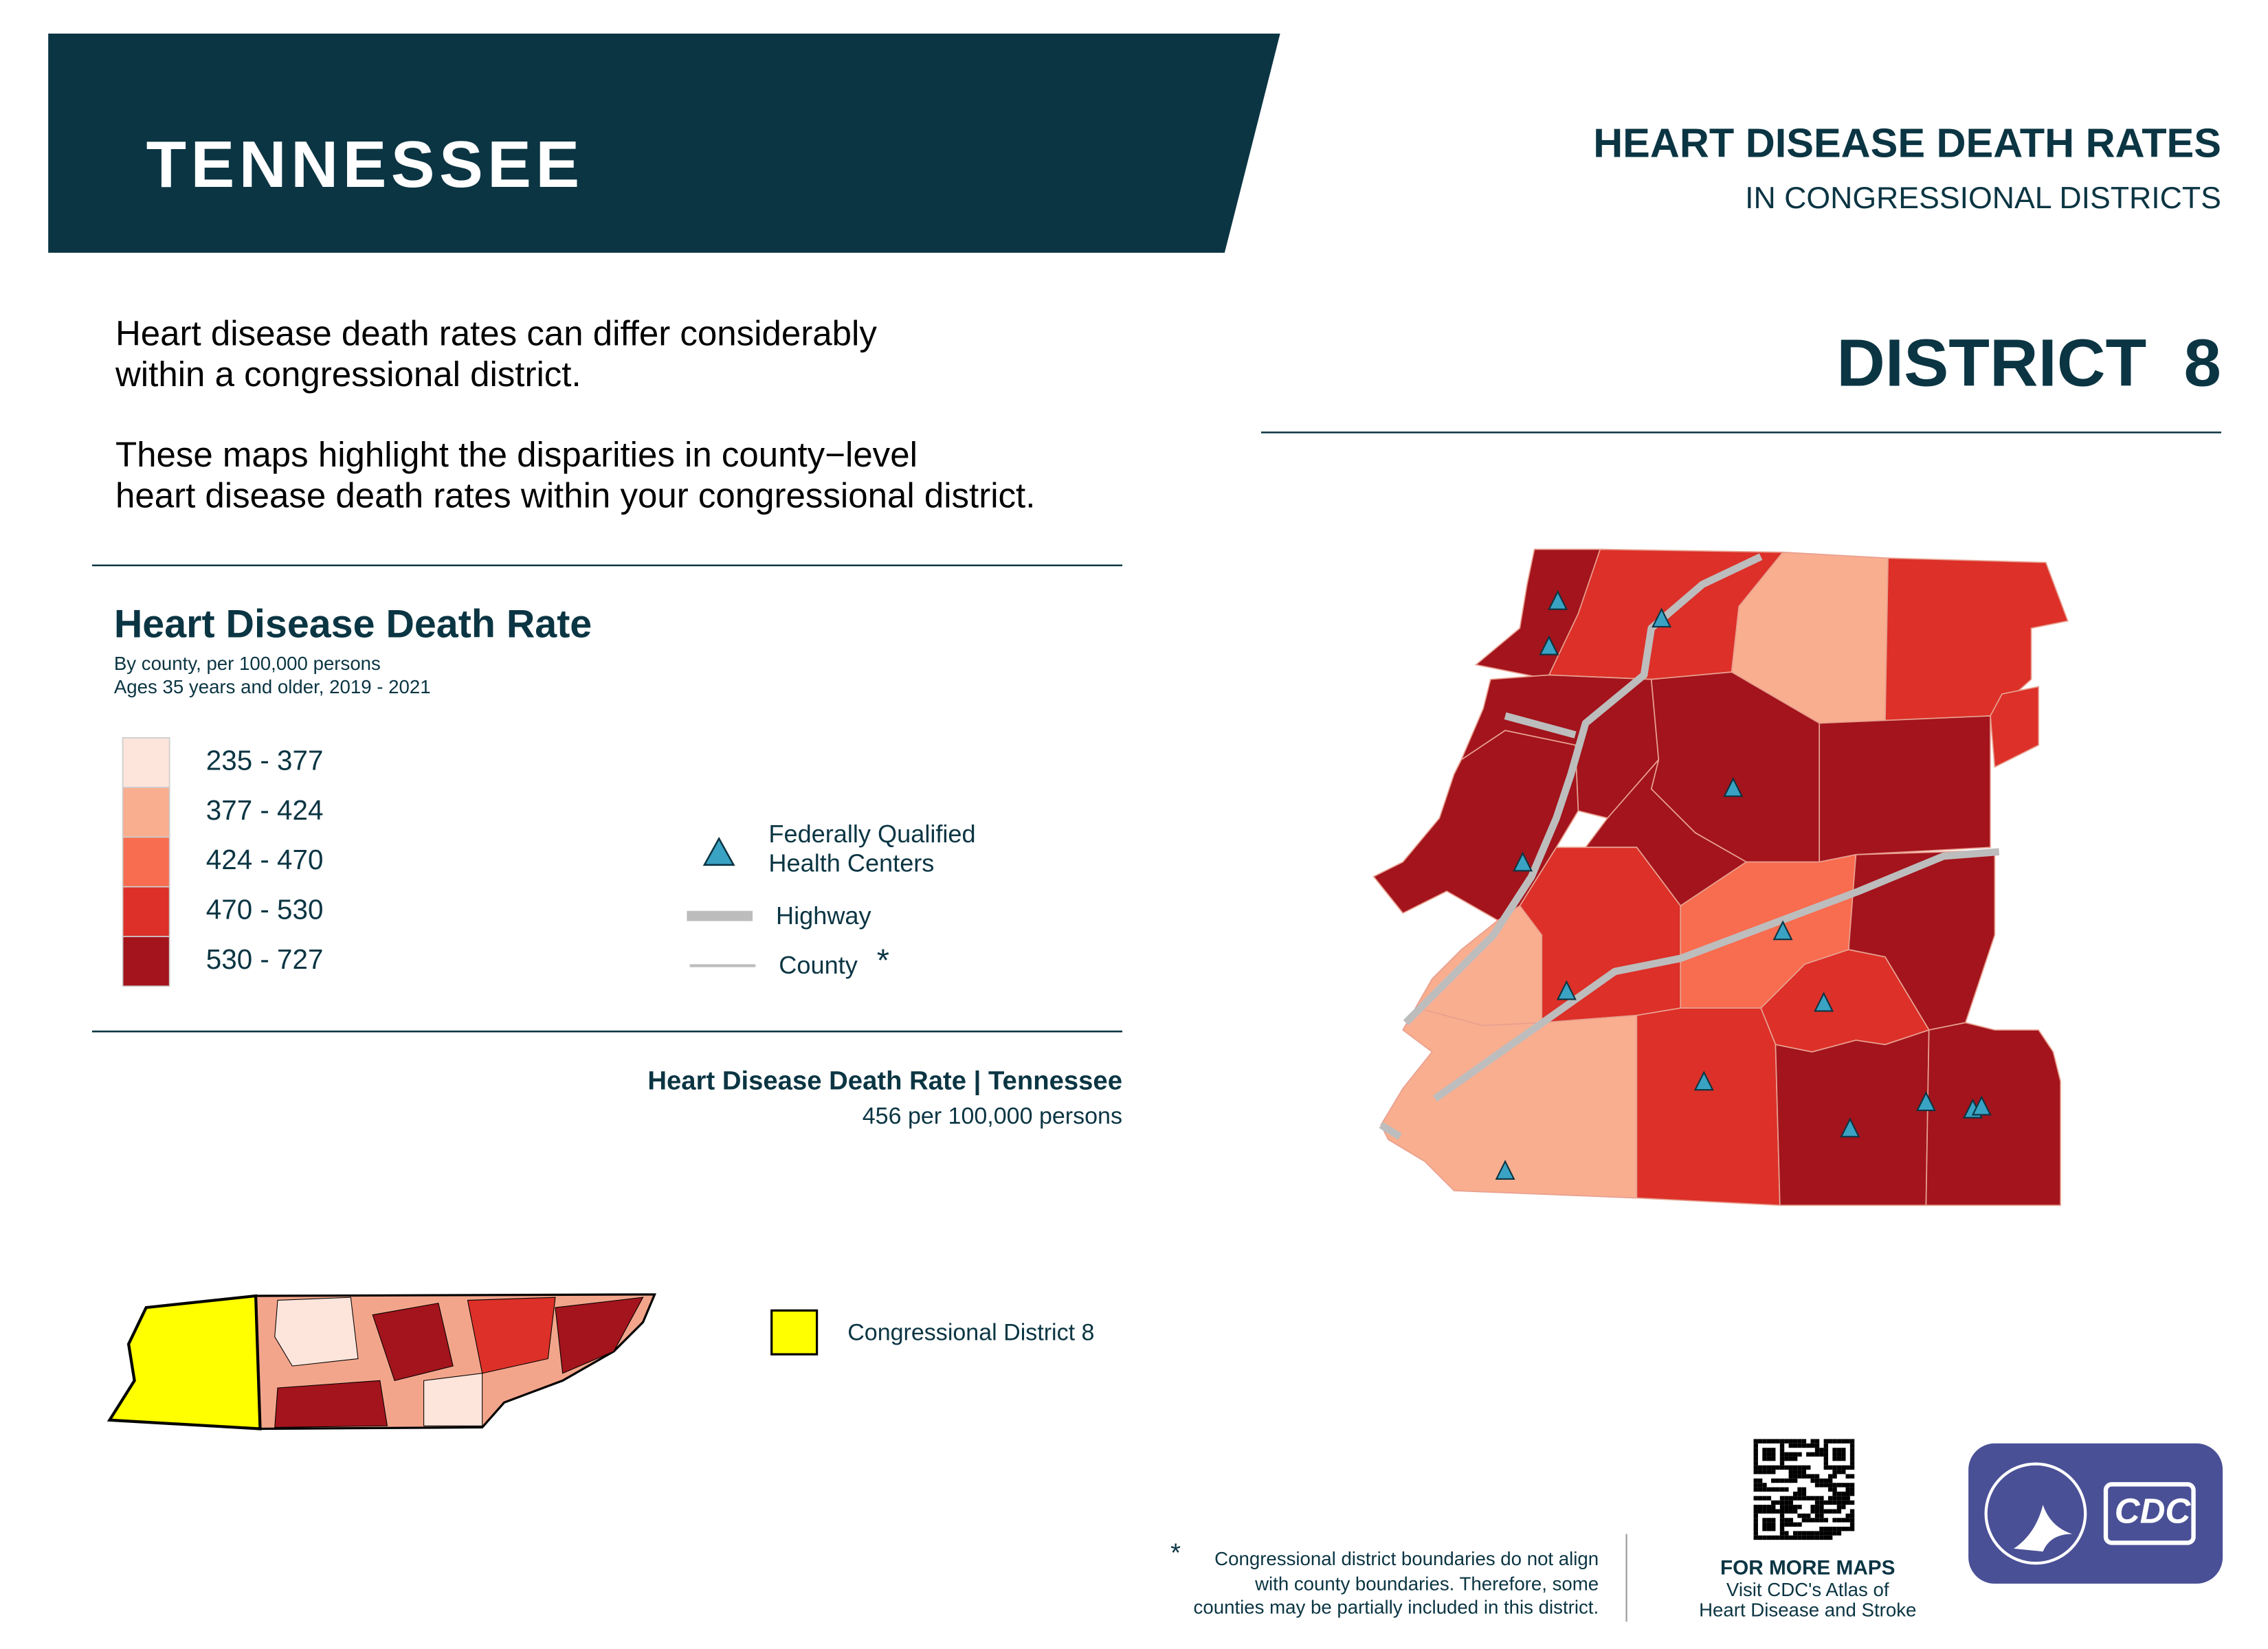 Image resolution: width=2268 pixels, height=1649 pixels. I want to click on legend-label: County, so click(818, 965).